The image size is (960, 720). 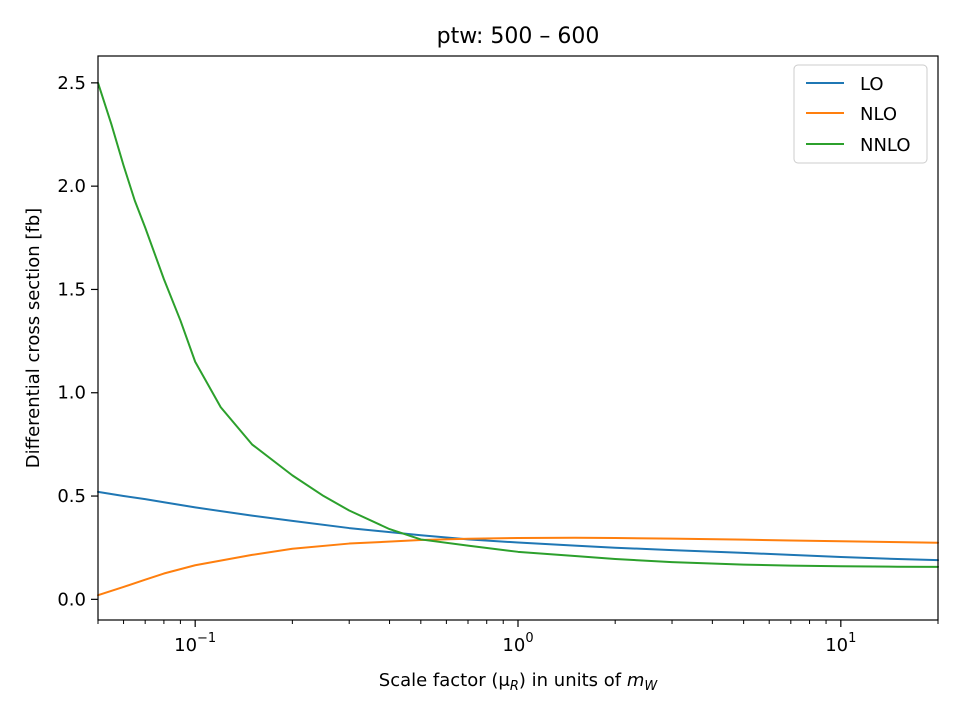 What do you see at coordinates (872, 84) in the screenshot?
I see `legend-label-lo: LO` at bounding box center [872, 84].